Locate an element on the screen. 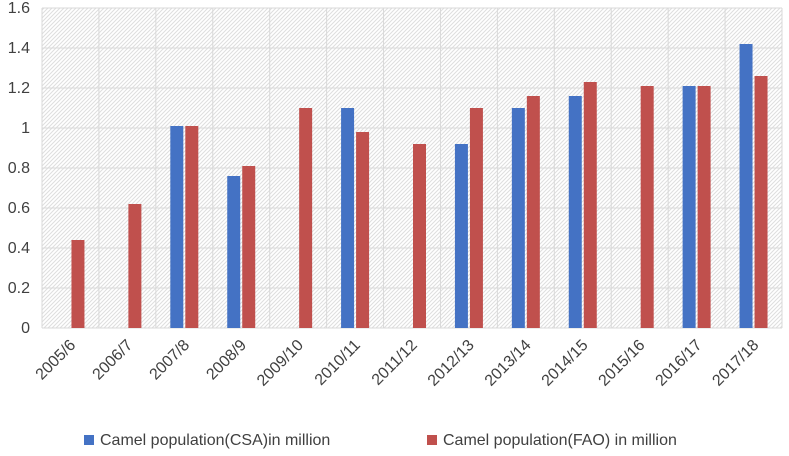 Image resolution: width=789 pixels, height=456 pixels. x-tick-label: 2010/11 is located at coordinates (338, 363).